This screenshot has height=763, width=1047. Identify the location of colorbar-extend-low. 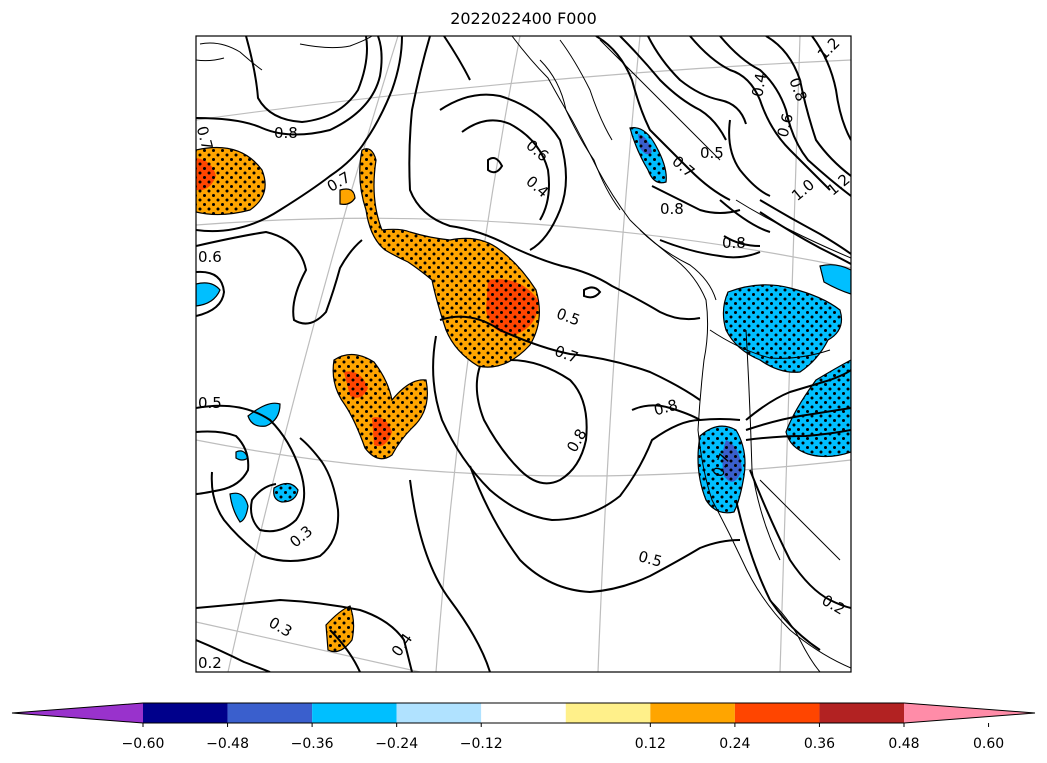
(77, 713).